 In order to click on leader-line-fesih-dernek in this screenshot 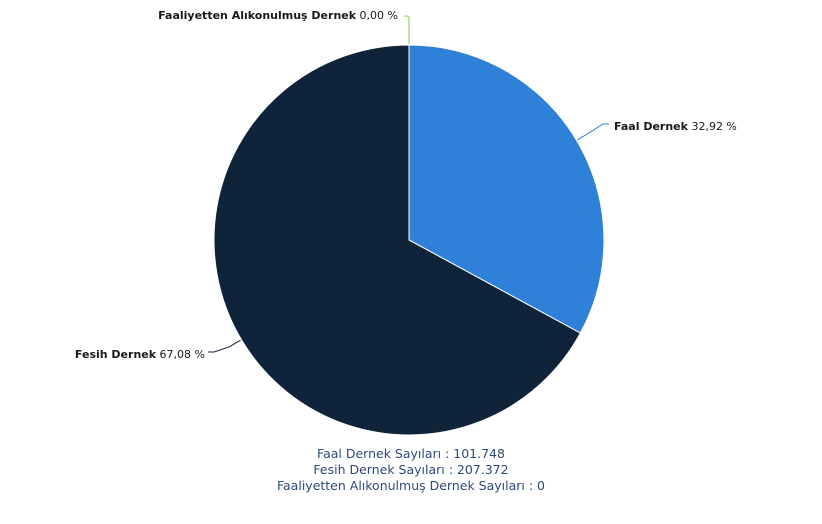, I will do `click(224, 346)`.